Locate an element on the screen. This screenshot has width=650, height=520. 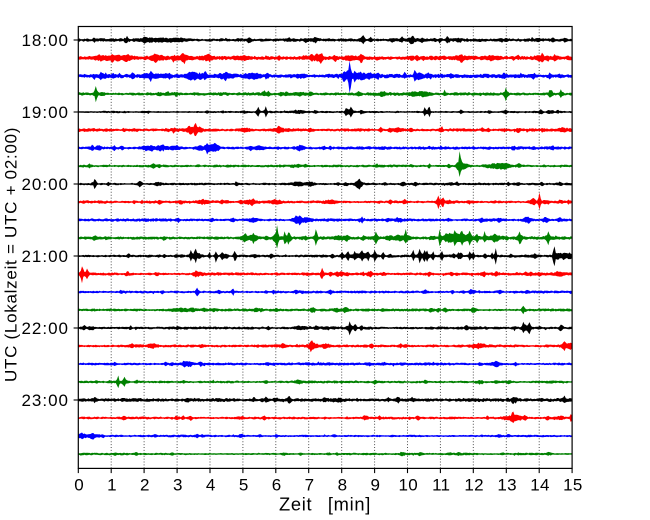
svg-text: 0 is located at coordinates (79, 484).